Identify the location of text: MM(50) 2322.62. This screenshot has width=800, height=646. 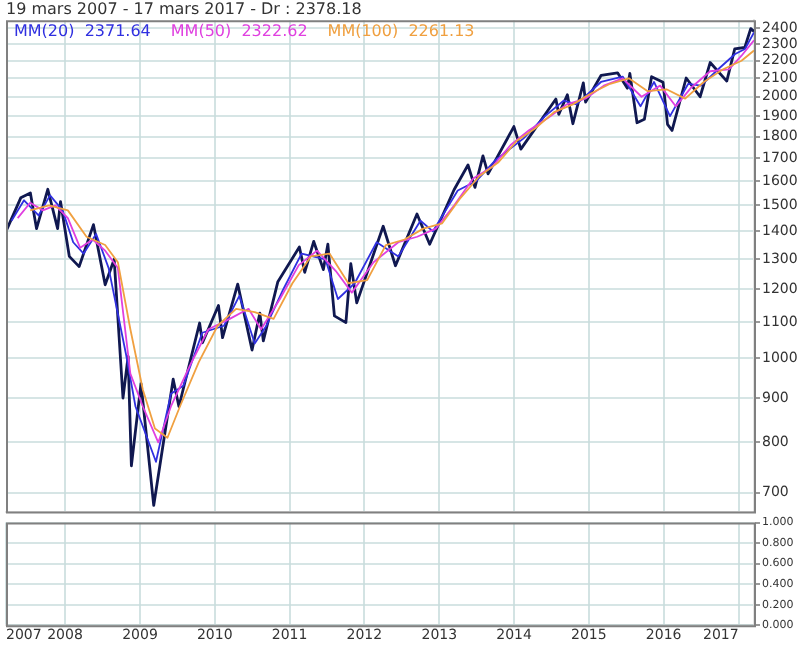
(239, 31).